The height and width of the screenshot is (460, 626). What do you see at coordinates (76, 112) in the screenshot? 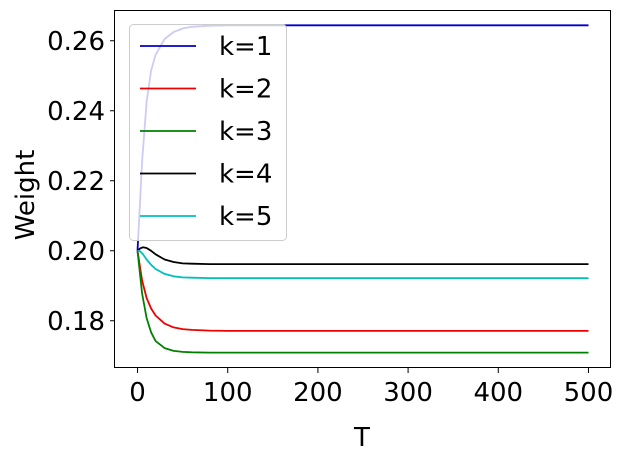
I see `y-tick-label: 0.24` at bounding box center [76, 112].